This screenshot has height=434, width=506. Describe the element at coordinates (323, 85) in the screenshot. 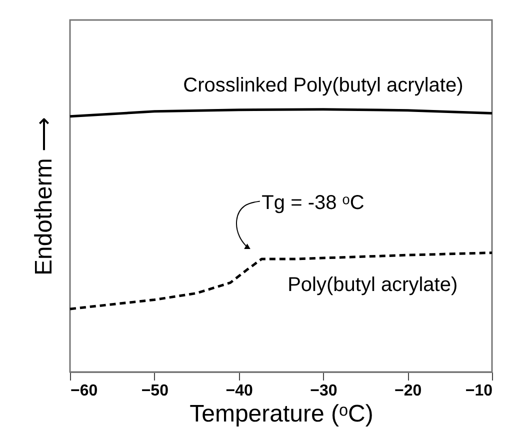

I see `series-label: Crosslinked Poly(butyl acrylate)` at that location.